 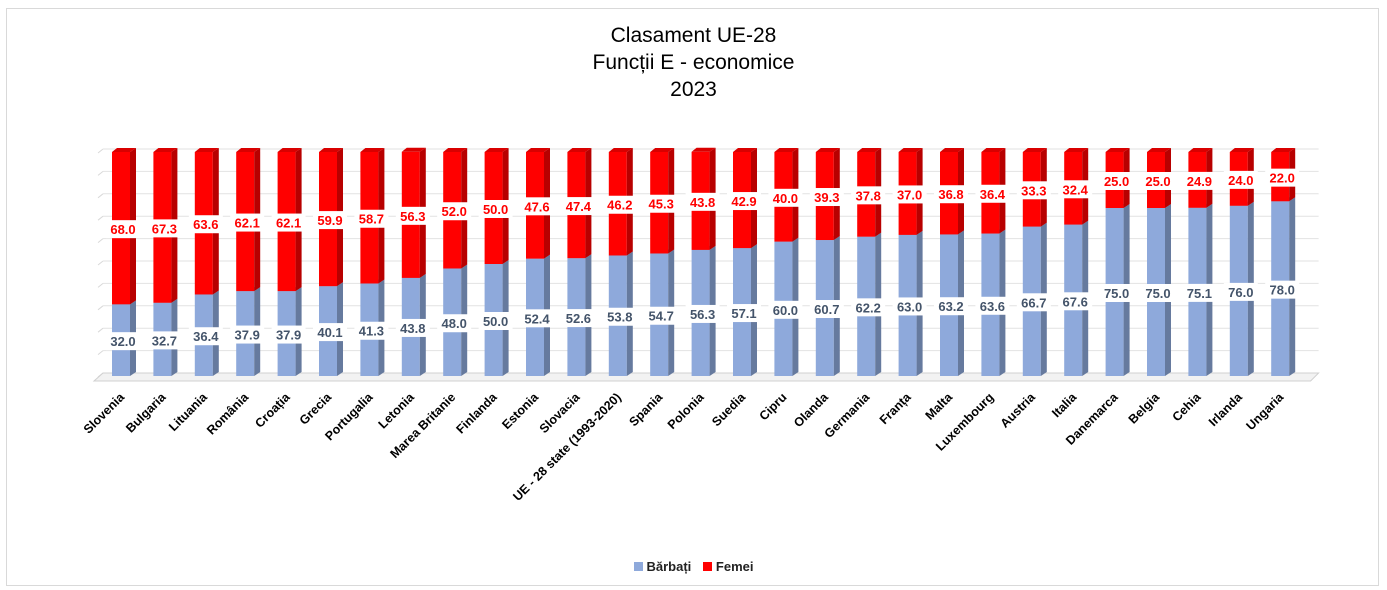 What do you see at coordinates (1187, 406) in the screenshot?
I see `x-tick-label: Cehia` at bounding box center [1187, 406].